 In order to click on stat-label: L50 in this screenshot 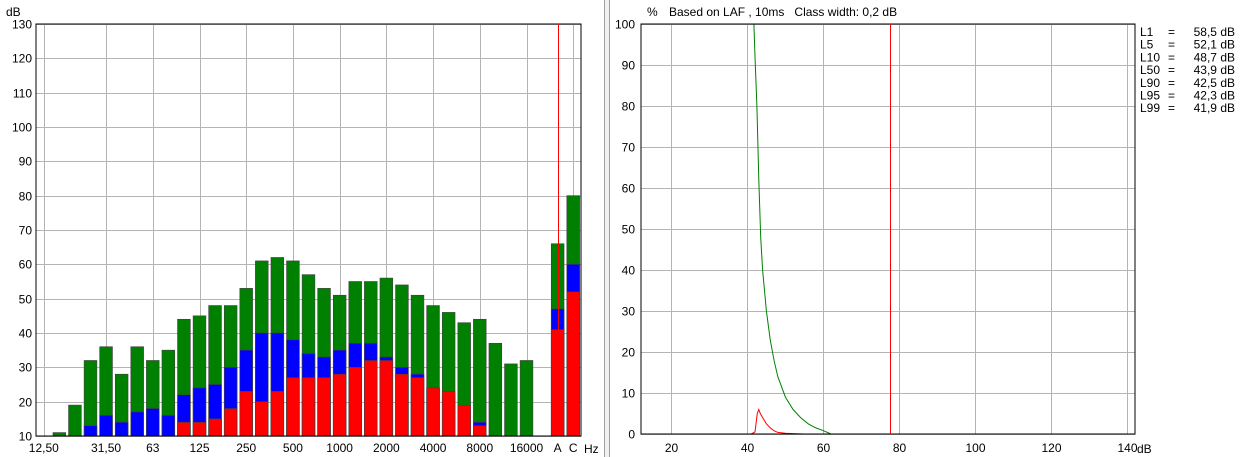, I will do `click(1150, 70)`.